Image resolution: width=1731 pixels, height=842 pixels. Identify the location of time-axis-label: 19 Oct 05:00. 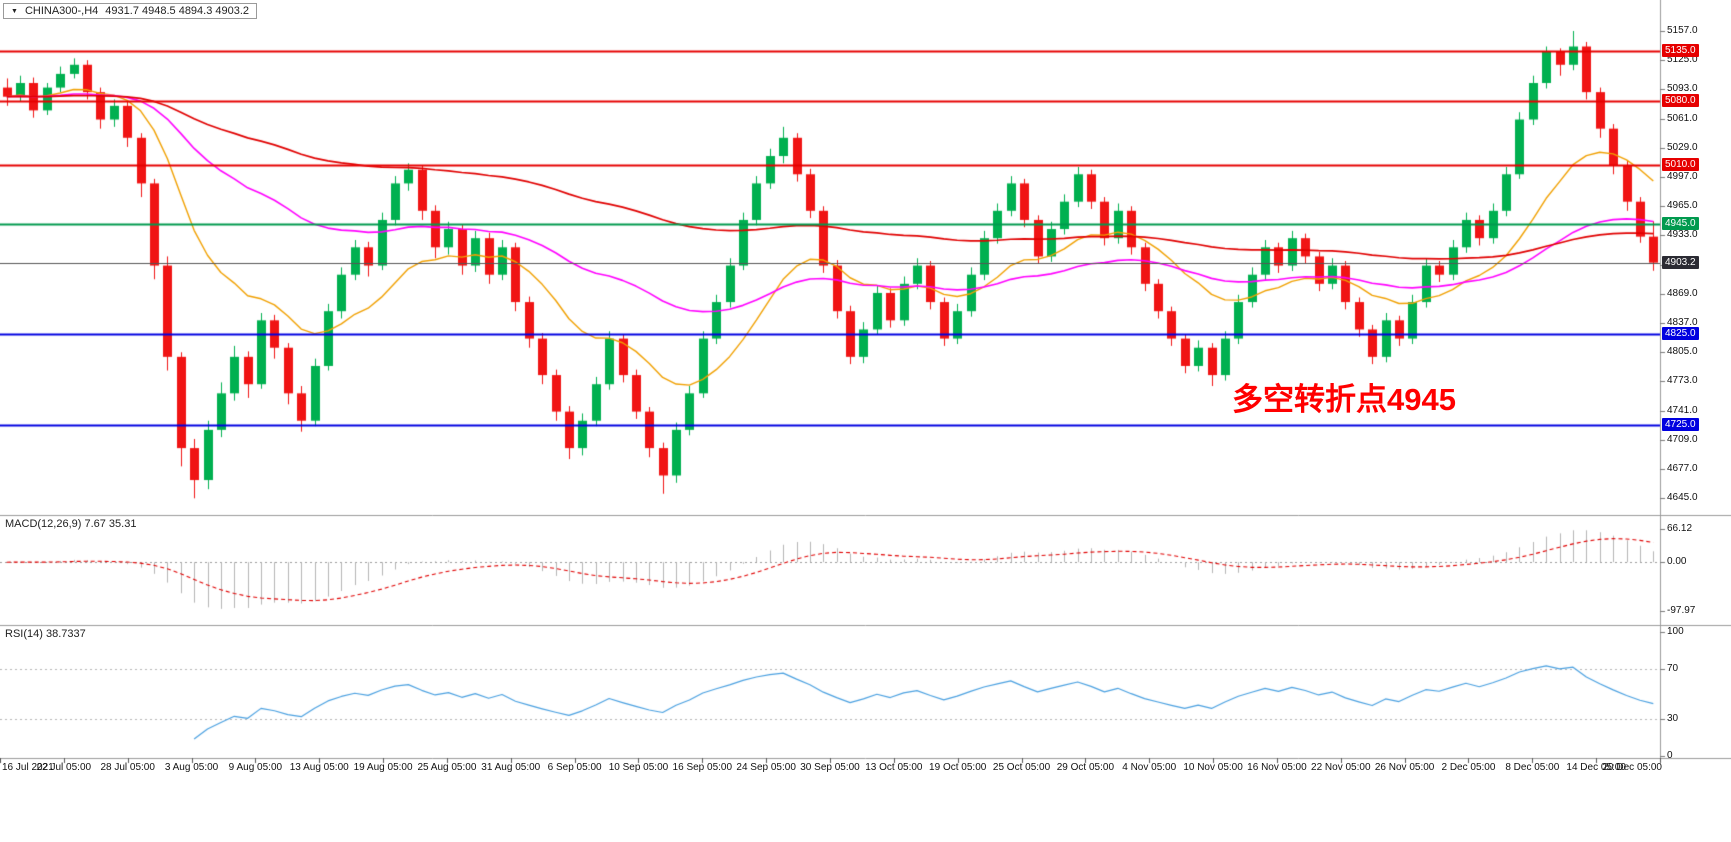
(958, 767).